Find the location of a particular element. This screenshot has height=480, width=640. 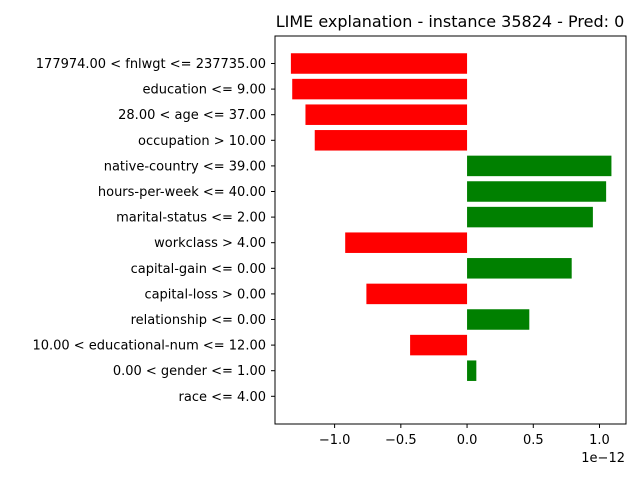

y-tick-label-1: education <= 9.00 is located at coordinates (205, 90).